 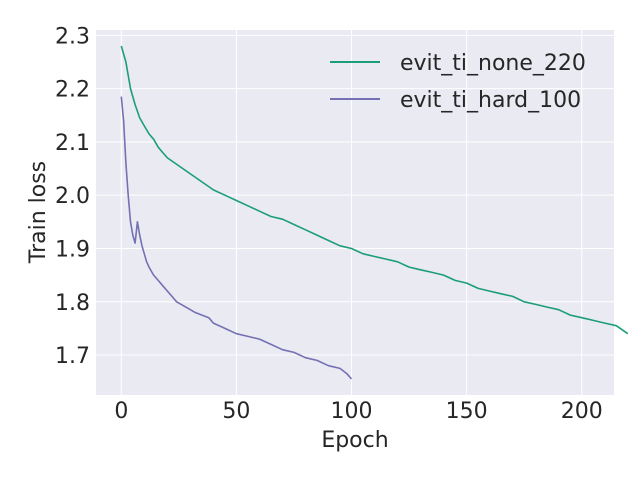 What do you see at coordinates (72, 249) in the screenshot?
I see `y-tick-label: 1.9` at bounding box center [72, 249].